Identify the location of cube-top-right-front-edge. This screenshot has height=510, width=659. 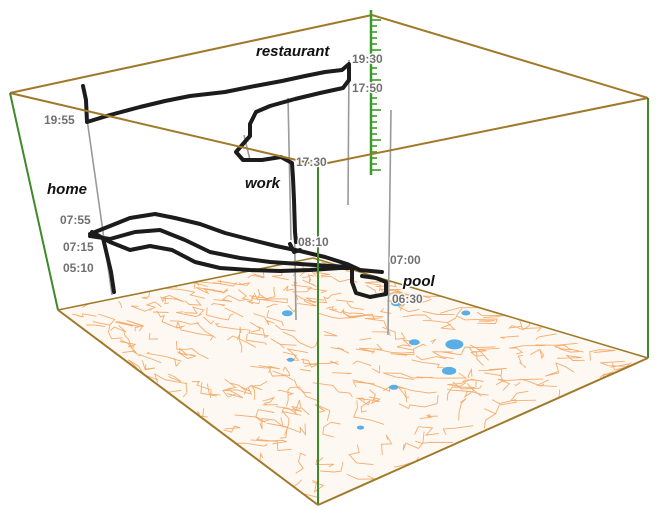
(483, 131).